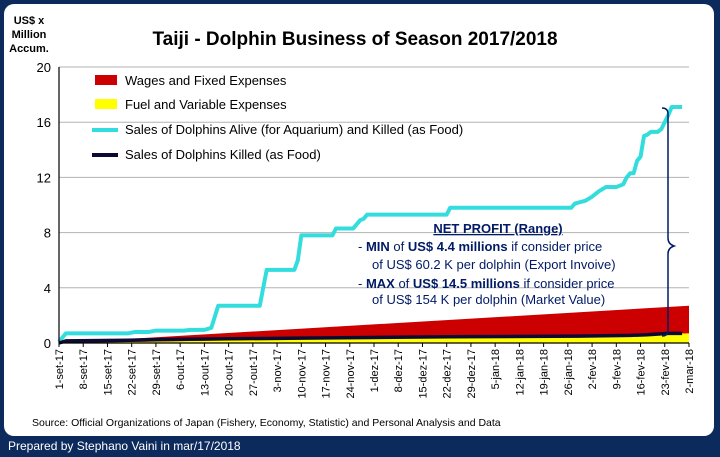  What do you see at coordinates (423, 374) in the screenshot?
I see `x-tick-label: 15-dez-17` at bounding box center [423, 374].